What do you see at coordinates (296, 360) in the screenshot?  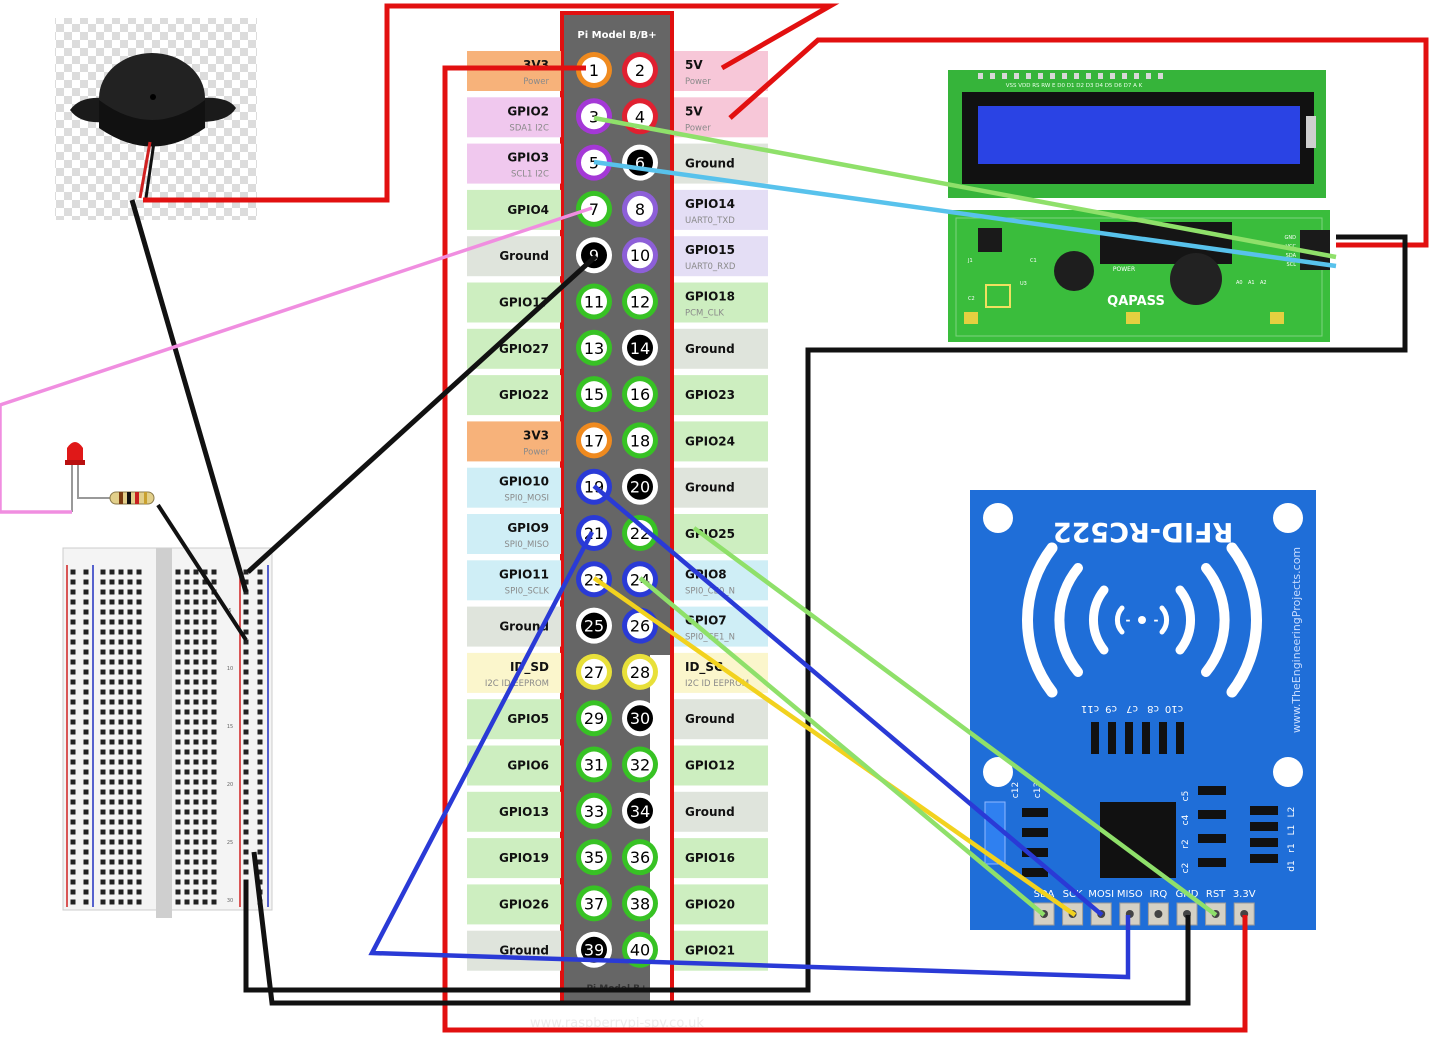 I see `wire-gpio4-led` at bounding box center [296, 360].